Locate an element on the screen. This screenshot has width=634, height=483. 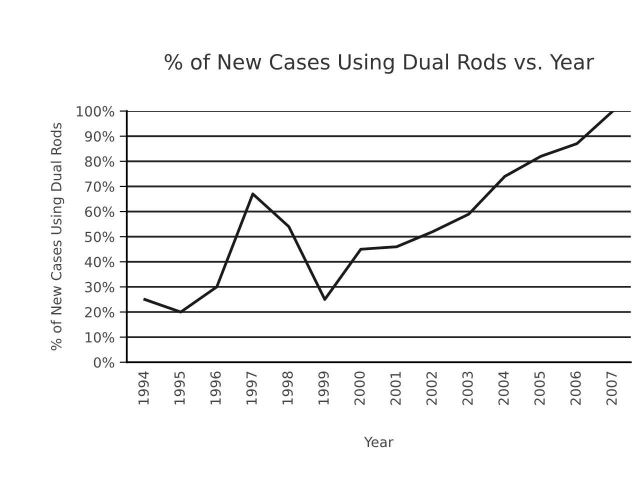
x-tick-label: 2000 is located at coordinates (359, 388).